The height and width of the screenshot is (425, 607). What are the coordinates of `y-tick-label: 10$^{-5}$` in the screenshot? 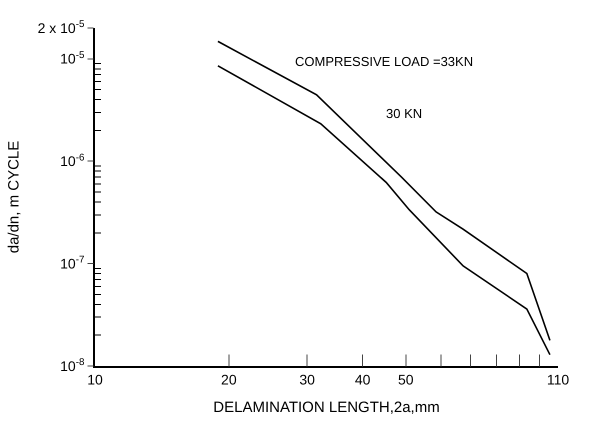 It's located at (72, 58).